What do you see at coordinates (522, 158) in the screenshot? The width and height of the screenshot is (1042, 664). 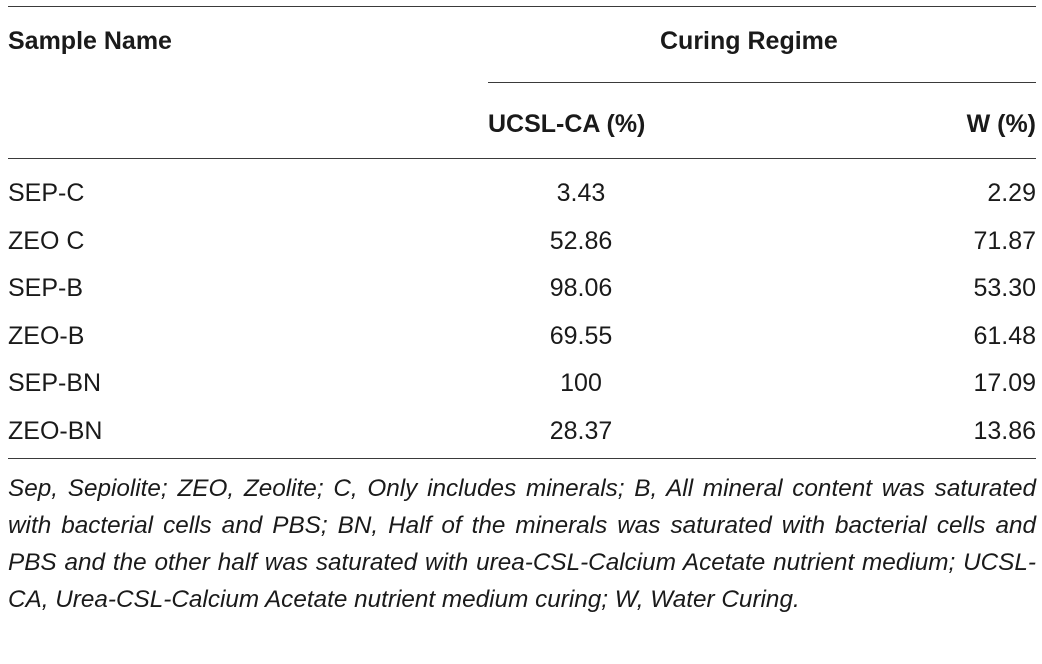 I see `table-header-rule` at bounding box center [522, 158].